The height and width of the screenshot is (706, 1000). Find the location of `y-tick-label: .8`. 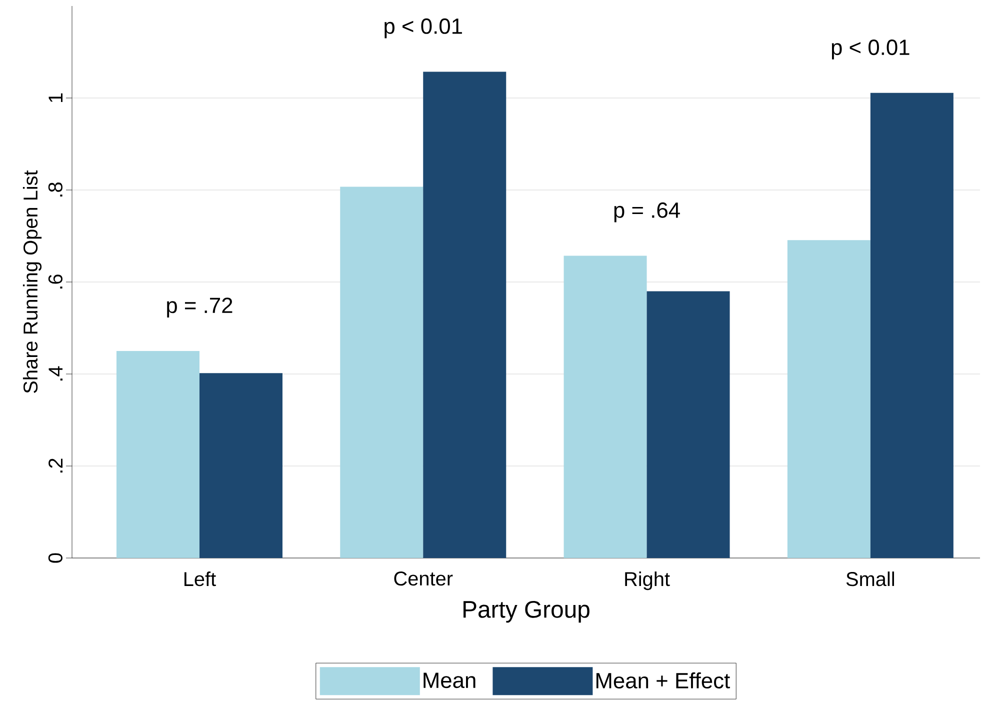

y-tick-label: .8 is located at coordinates (55, 189).